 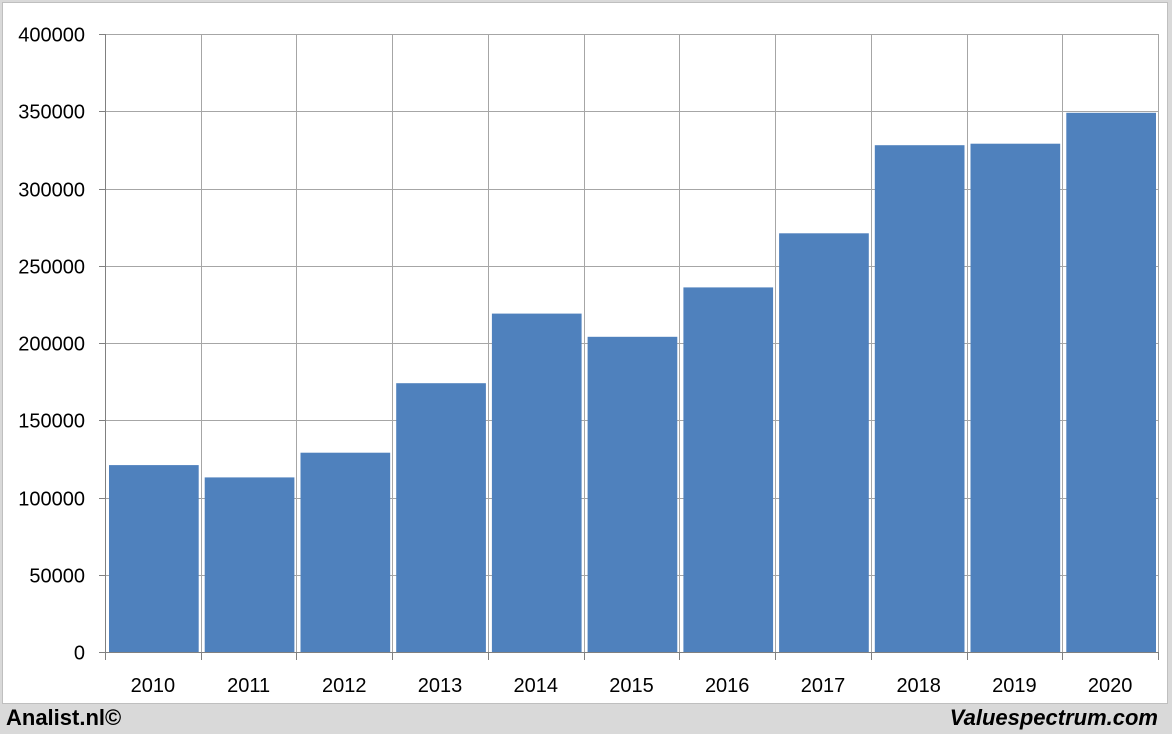 What do you see at coordinates (1015, 397) in the screenshot?
I see `bar-2019` at bounding box center [1015, 397].